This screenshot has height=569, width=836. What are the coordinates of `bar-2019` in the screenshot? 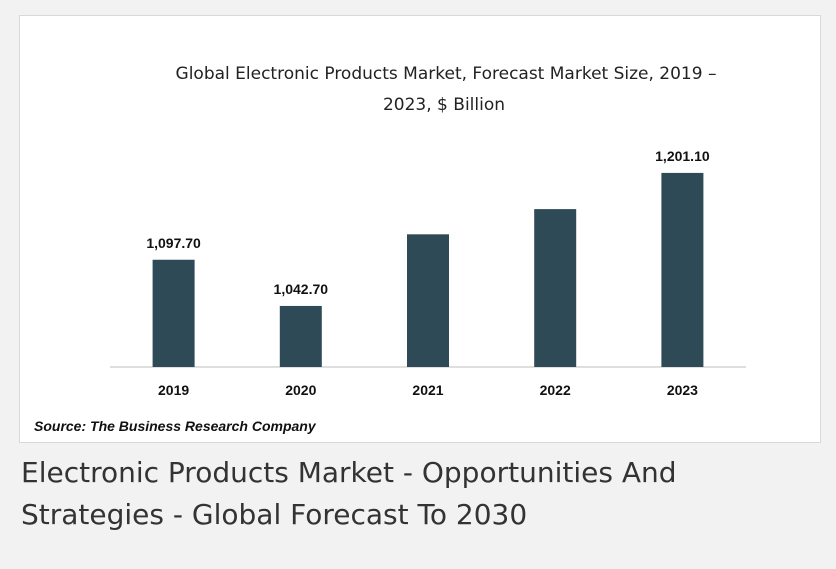 It's located at (173, 313).